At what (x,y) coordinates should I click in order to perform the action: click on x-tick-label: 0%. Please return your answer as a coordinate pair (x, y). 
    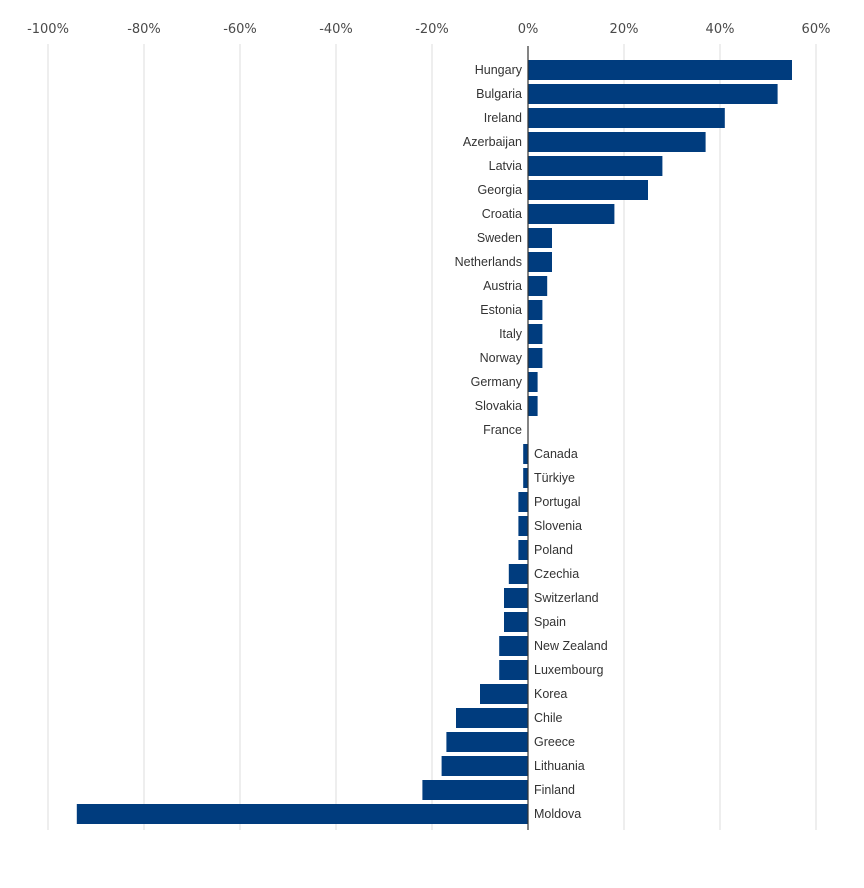
    Looking at the image, I should click on (528, 29).